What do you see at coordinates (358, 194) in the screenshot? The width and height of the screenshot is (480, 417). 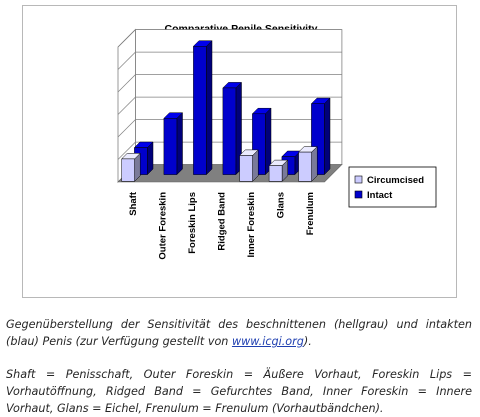 I see `legend-swatch-intact` at bounding box center [358, 194].